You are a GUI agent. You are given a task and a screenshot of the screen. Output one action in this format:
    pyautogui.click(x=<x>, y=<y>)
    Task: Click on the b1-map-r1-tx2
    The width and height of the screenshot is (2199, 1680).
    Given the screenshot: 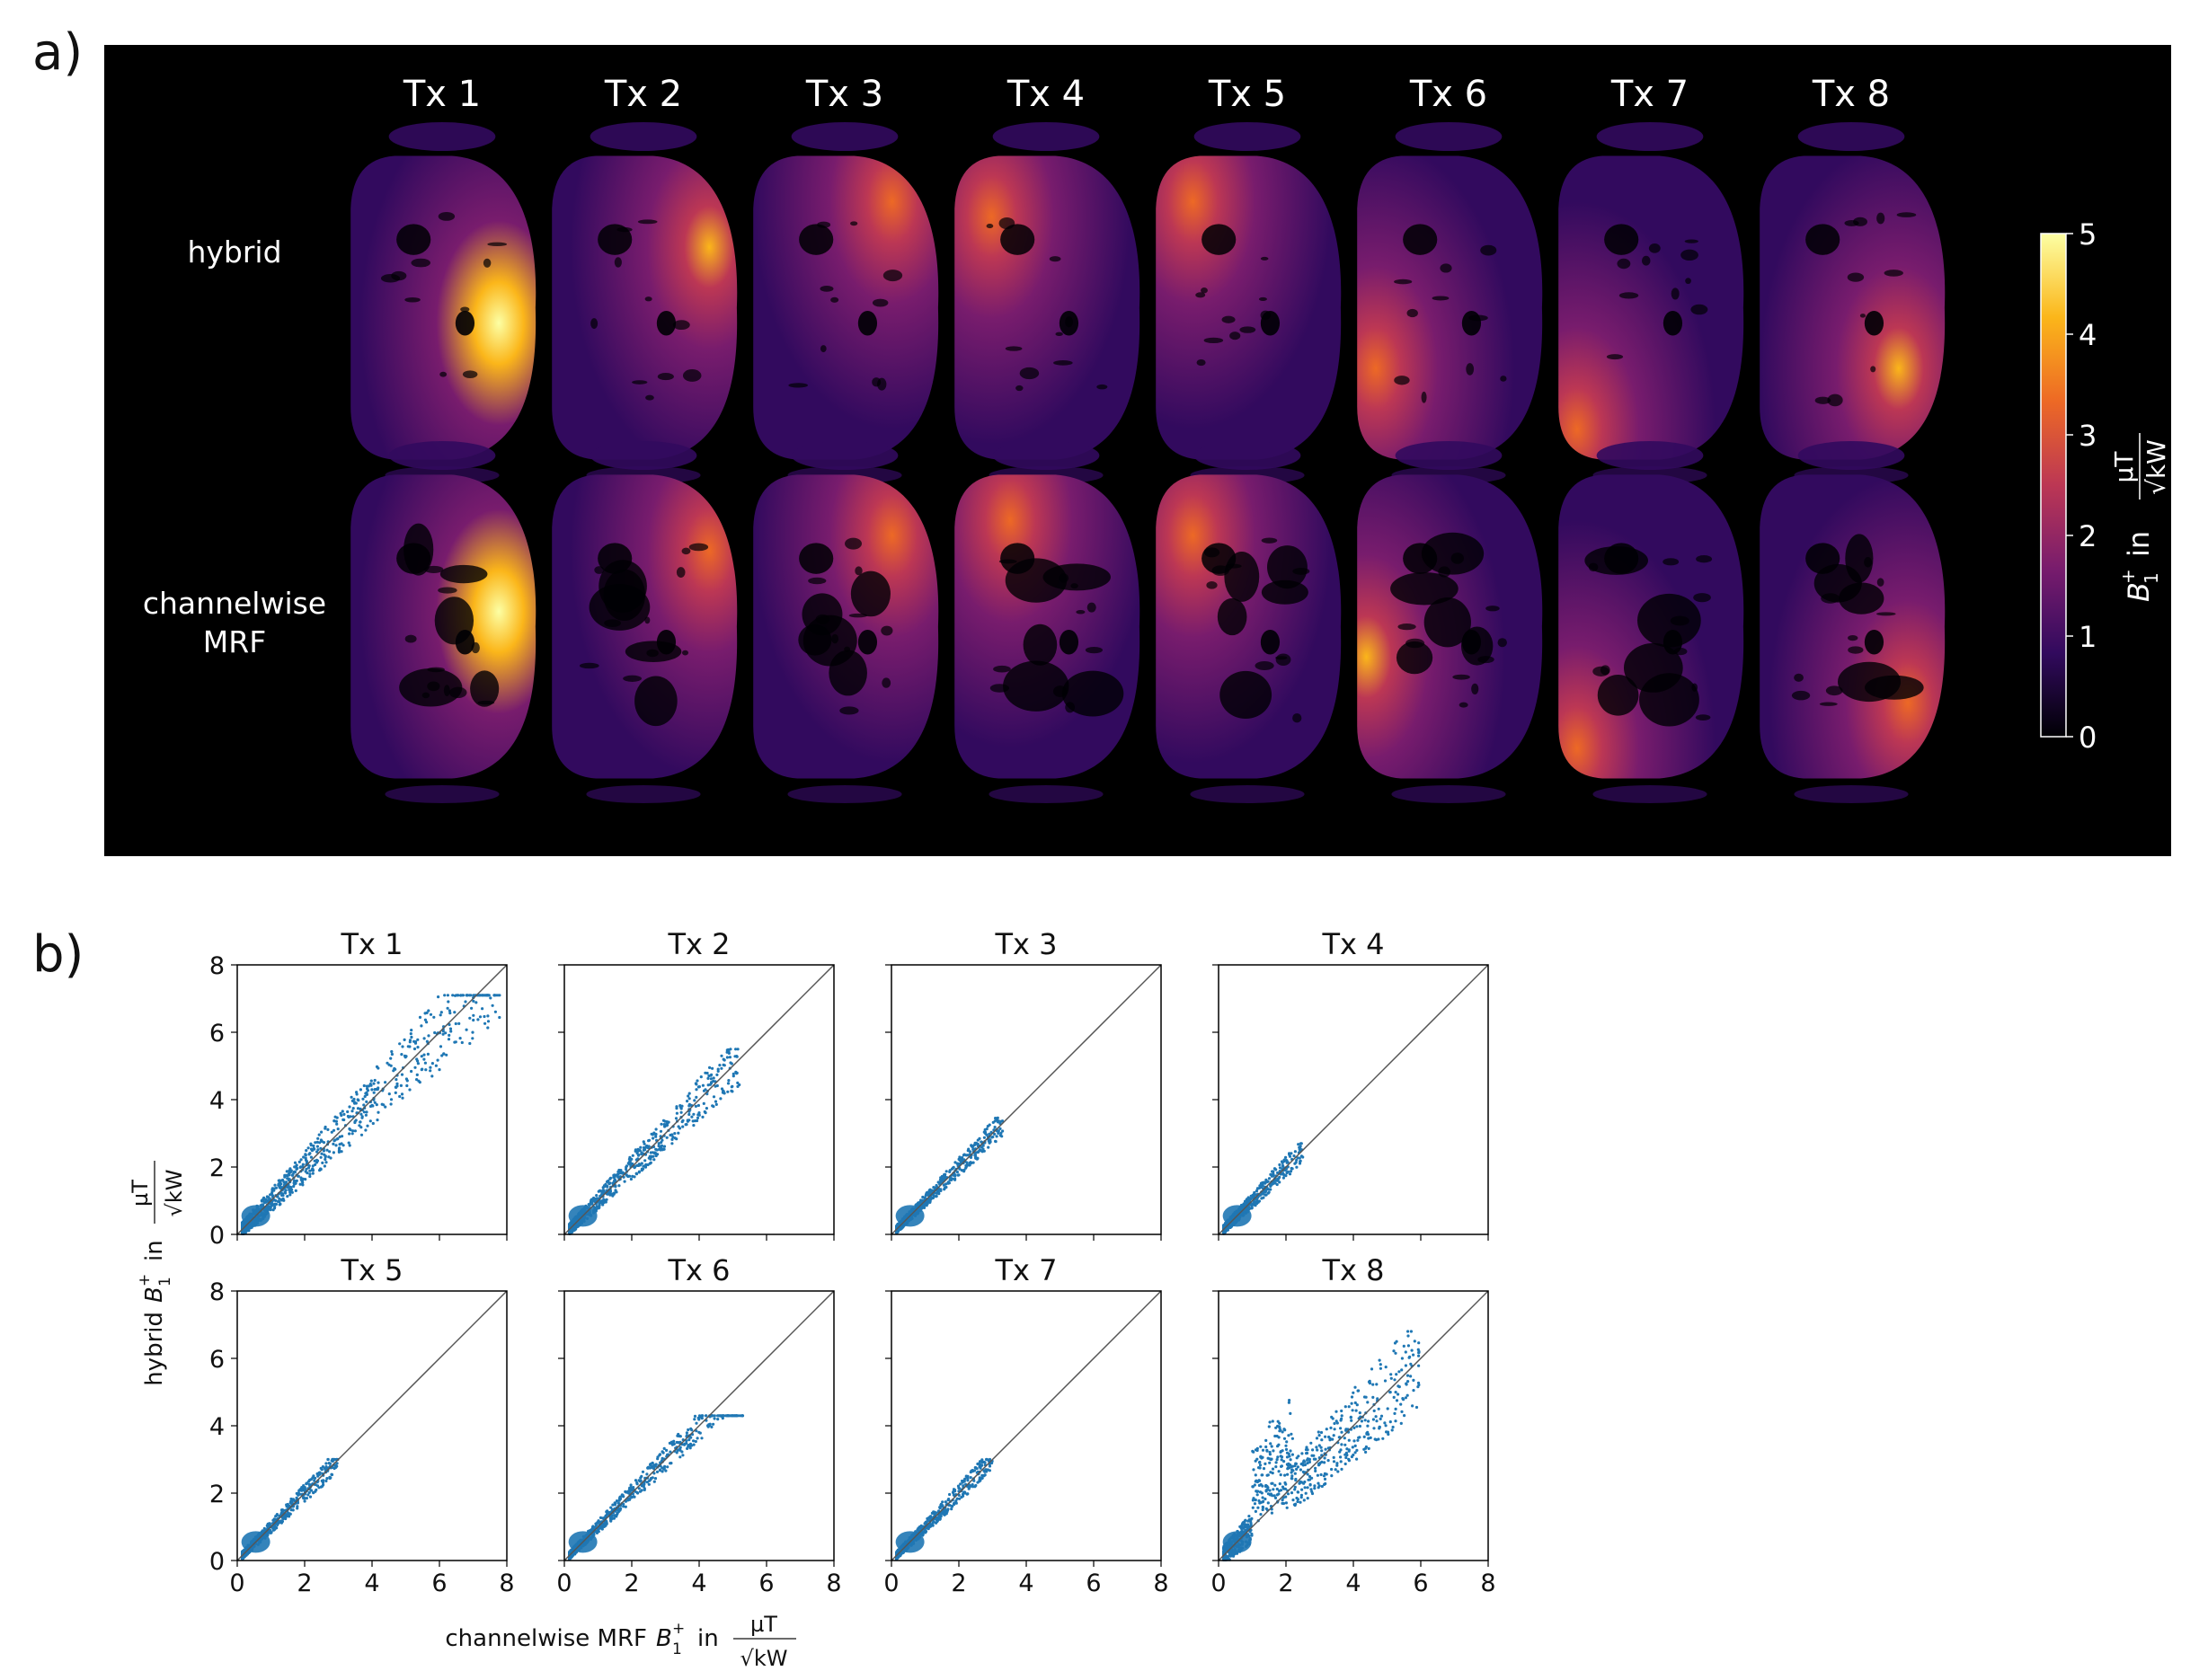 What is the action you would take?
    pyautogui.click(x=645, y=303)
    